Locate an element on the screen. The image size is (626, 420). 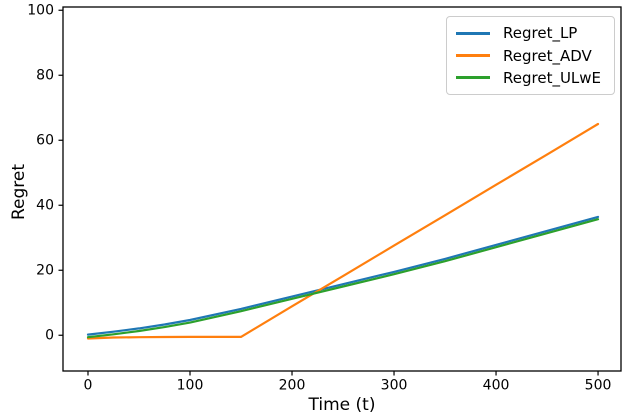
legend-item: Regret_ADV is located at coordinates (531, 56).